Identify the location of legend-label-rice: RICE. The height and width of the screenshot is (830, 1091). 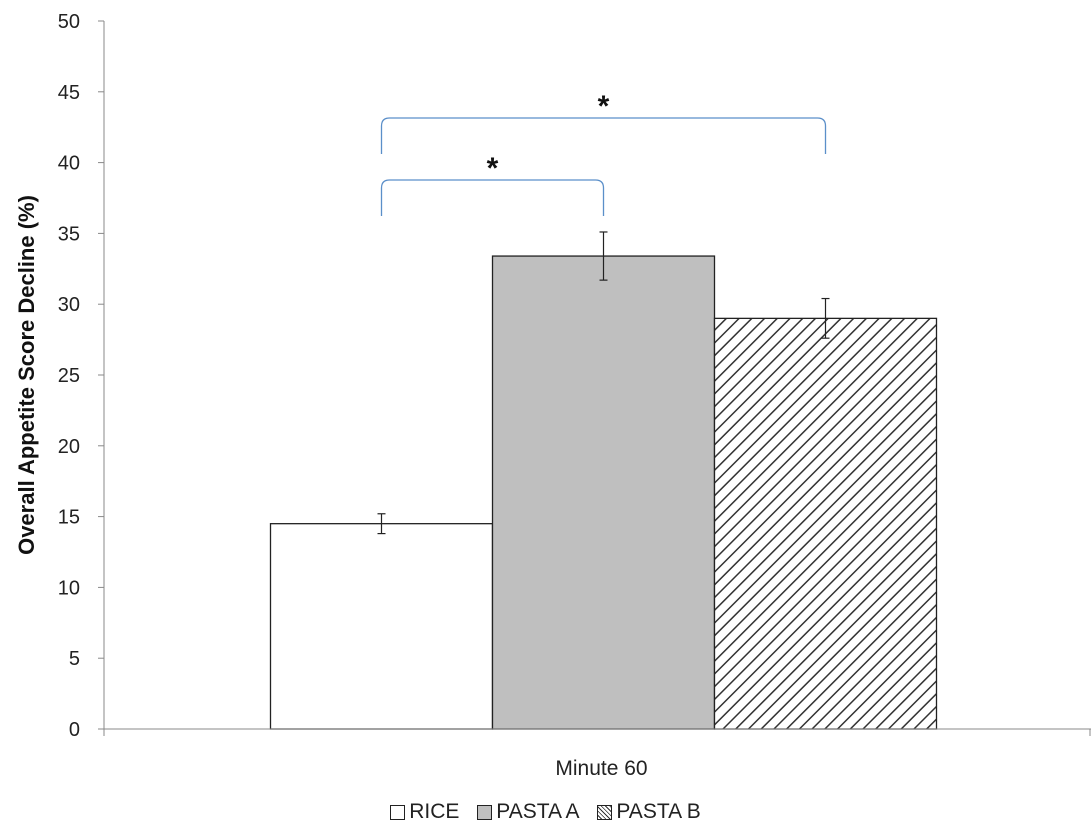
(434, 811).